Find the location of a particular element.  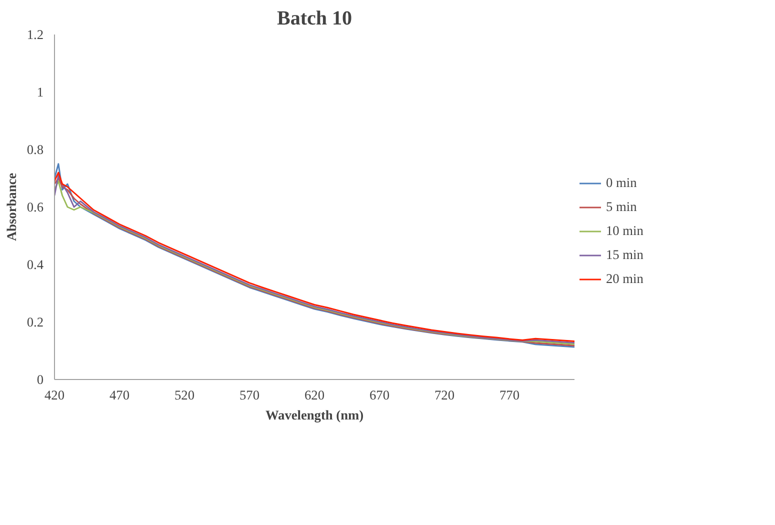

x-tick-label: 670 is located at coordinates (380, 395).